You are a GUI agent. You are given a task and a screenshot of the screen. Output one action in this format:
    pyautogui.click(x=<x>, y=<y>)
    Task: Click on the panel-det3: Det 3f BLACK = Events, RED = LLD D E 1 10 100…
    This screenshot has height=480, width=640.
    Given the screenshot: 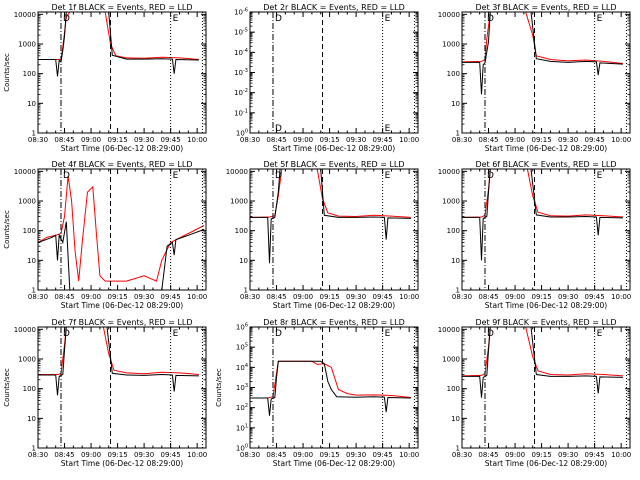 What is the action you would take?
    pyautogui.click(x=535, y=78)
    